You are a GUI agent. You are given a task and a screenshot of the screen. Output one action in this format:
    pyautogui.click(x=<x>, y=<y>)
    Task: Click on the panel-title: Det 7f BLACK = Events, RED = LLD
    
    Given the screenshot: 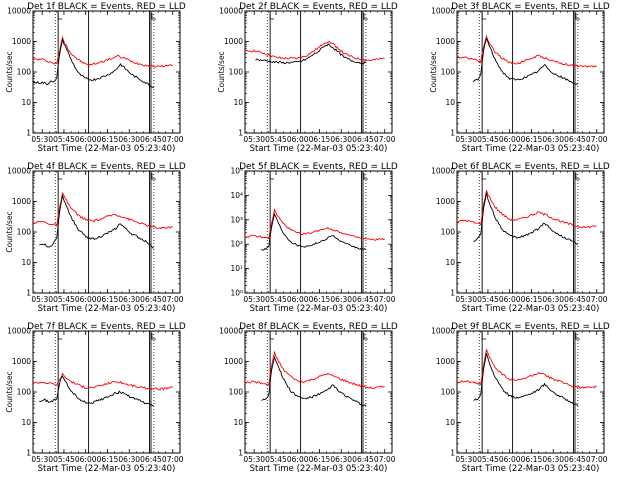 What is the action you would take?
    pyautogui.click(x=106, y=327)
    